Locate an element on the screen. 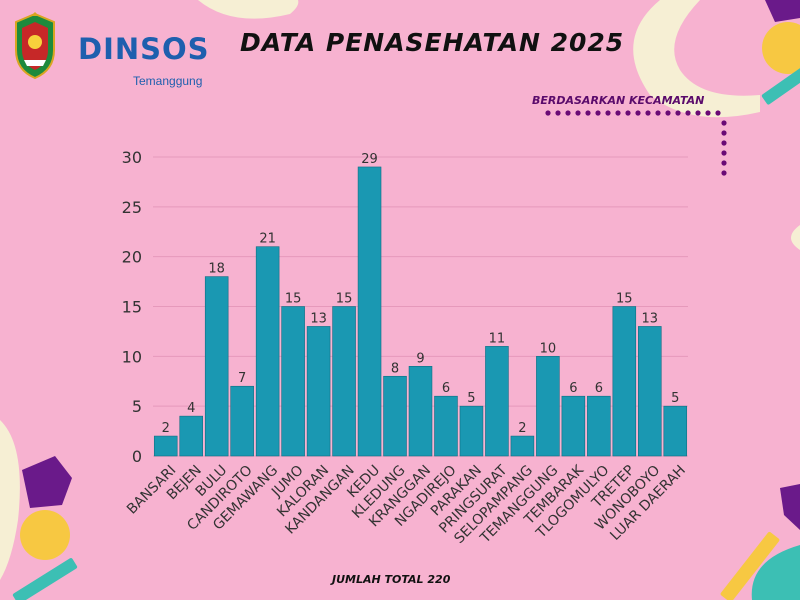  brand-subtitle: Temanggung is located at coordinates (168, 81).